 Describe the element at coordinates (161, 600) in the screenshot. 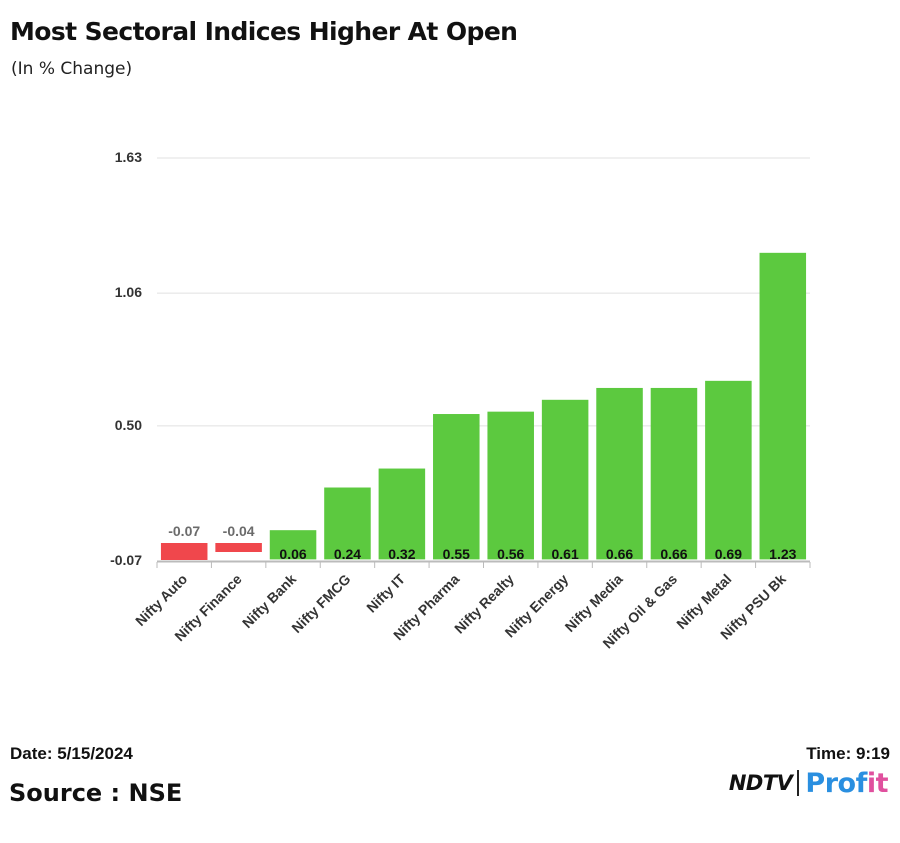

I see `x-tick-label: Nifty Auto` at that location.